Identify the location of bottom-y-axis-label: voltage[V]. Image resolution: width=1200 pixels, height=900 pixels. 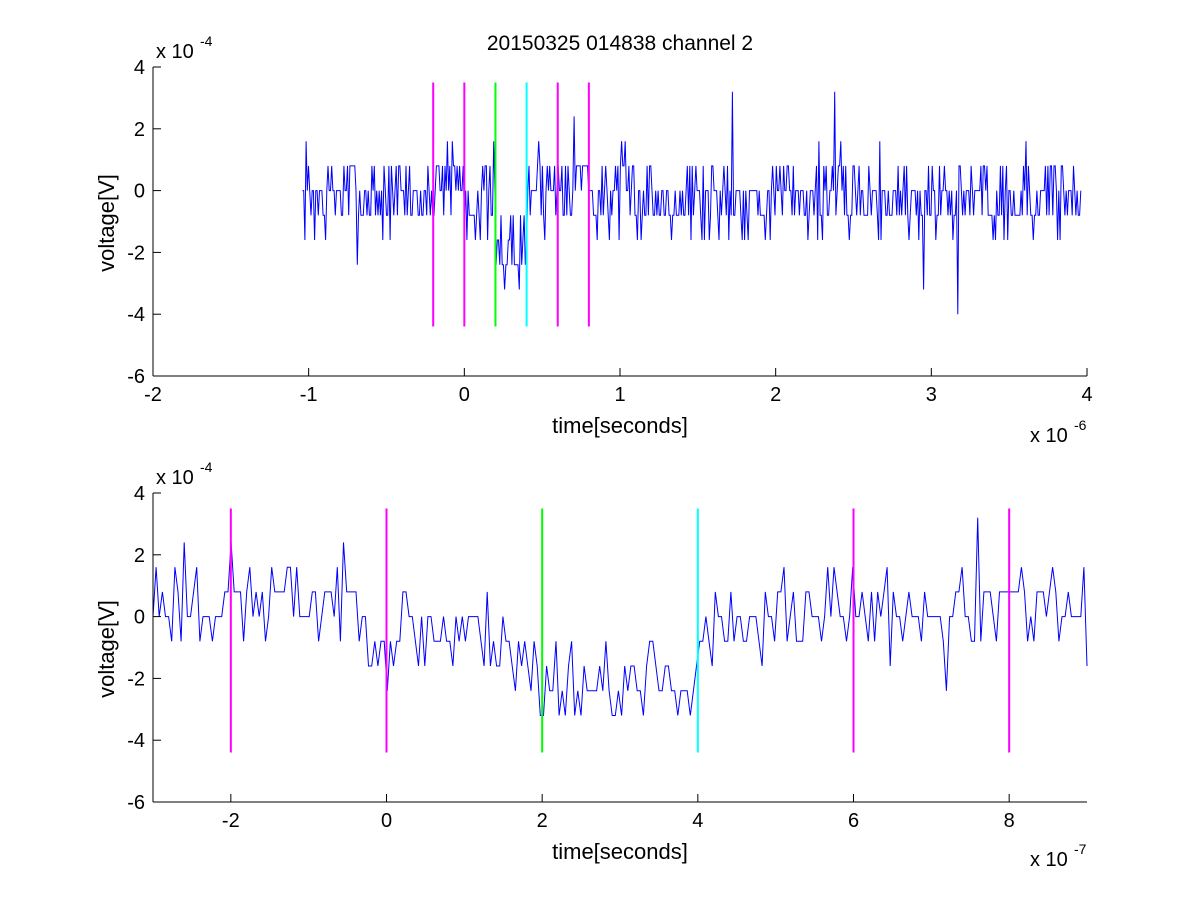
(106, 649).